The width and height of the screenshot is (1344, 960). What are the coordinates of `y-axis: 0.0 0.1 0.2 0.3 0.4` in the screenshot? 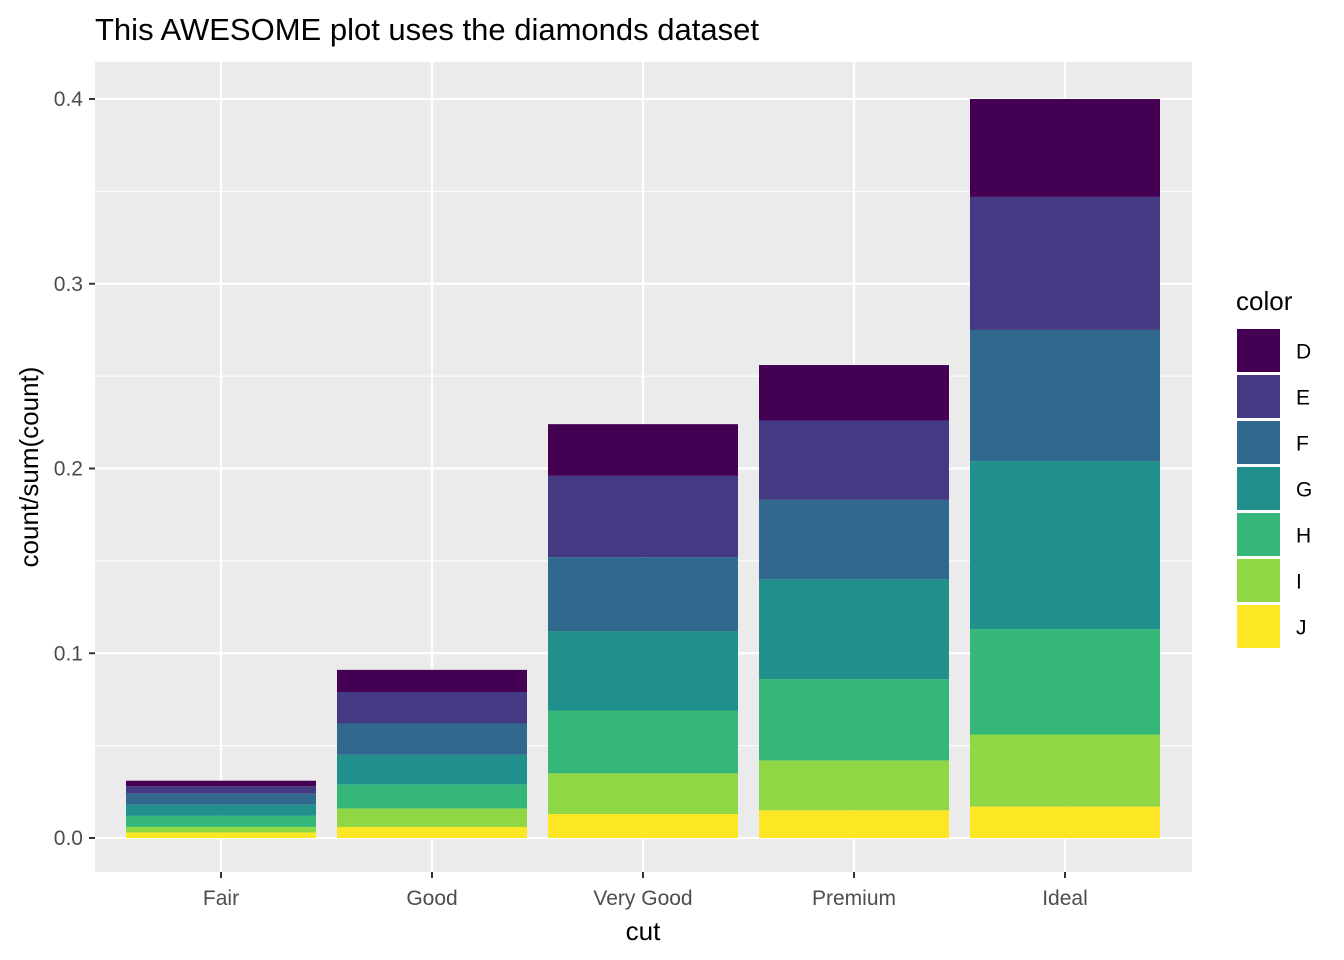 It's located at (74, 469).